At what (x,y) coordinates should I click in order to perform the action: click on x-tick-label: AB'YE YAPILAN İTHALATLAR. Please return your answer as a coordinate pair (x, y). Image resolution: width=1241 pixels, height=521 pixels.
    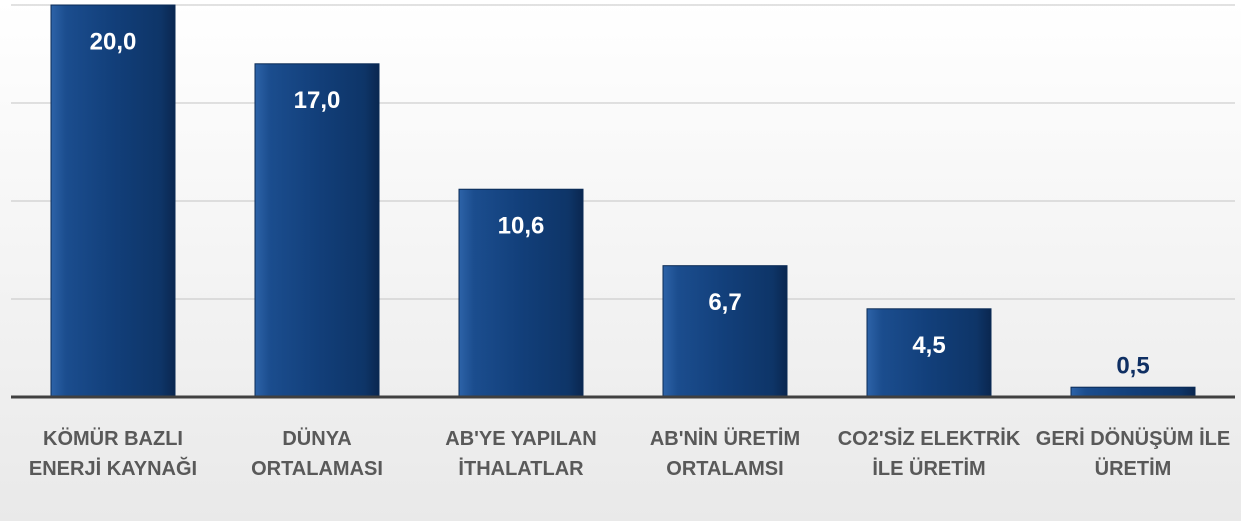
    Looking at the image, I should click on (521, 454).